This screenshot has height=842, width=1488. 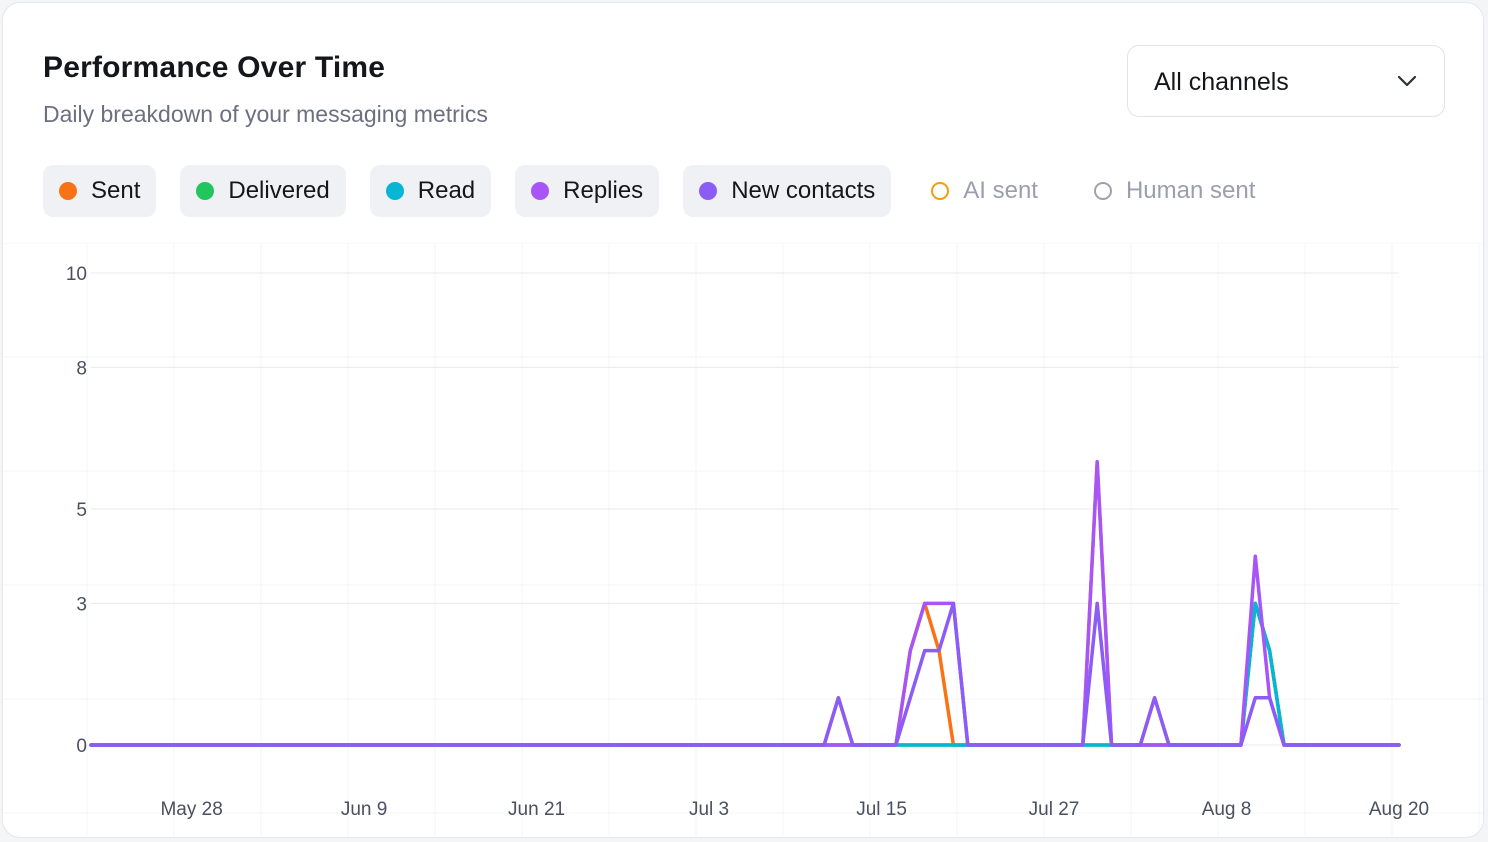 What do you see at coordinates (603, 190) in the screenshot?
I see `legend-label: Replies` at bounding box center [603, 190].